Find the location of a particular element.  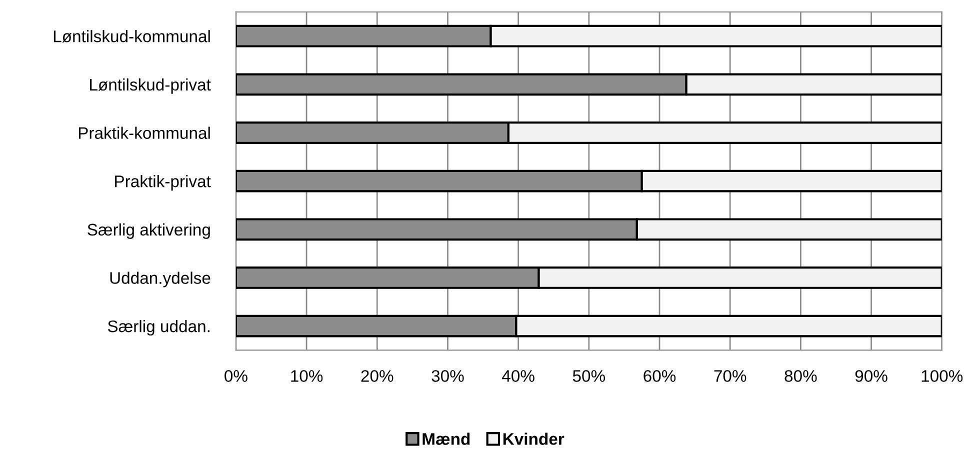

x-tick-label: 60% is located at coordinates (660, 376).